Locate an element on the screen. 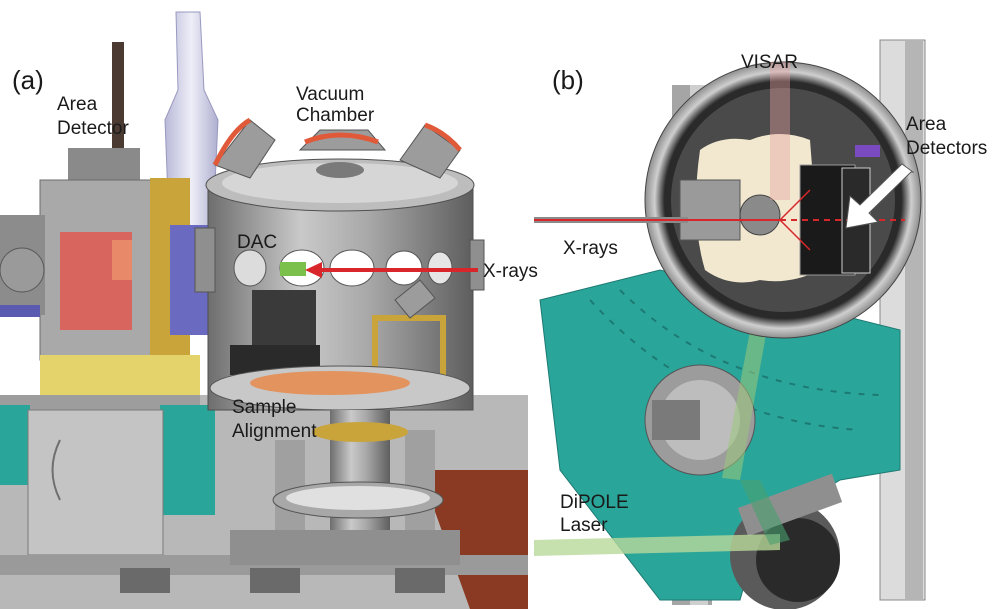  label-dipole-laser-line2: Laser is located at coordinates (584, 525).